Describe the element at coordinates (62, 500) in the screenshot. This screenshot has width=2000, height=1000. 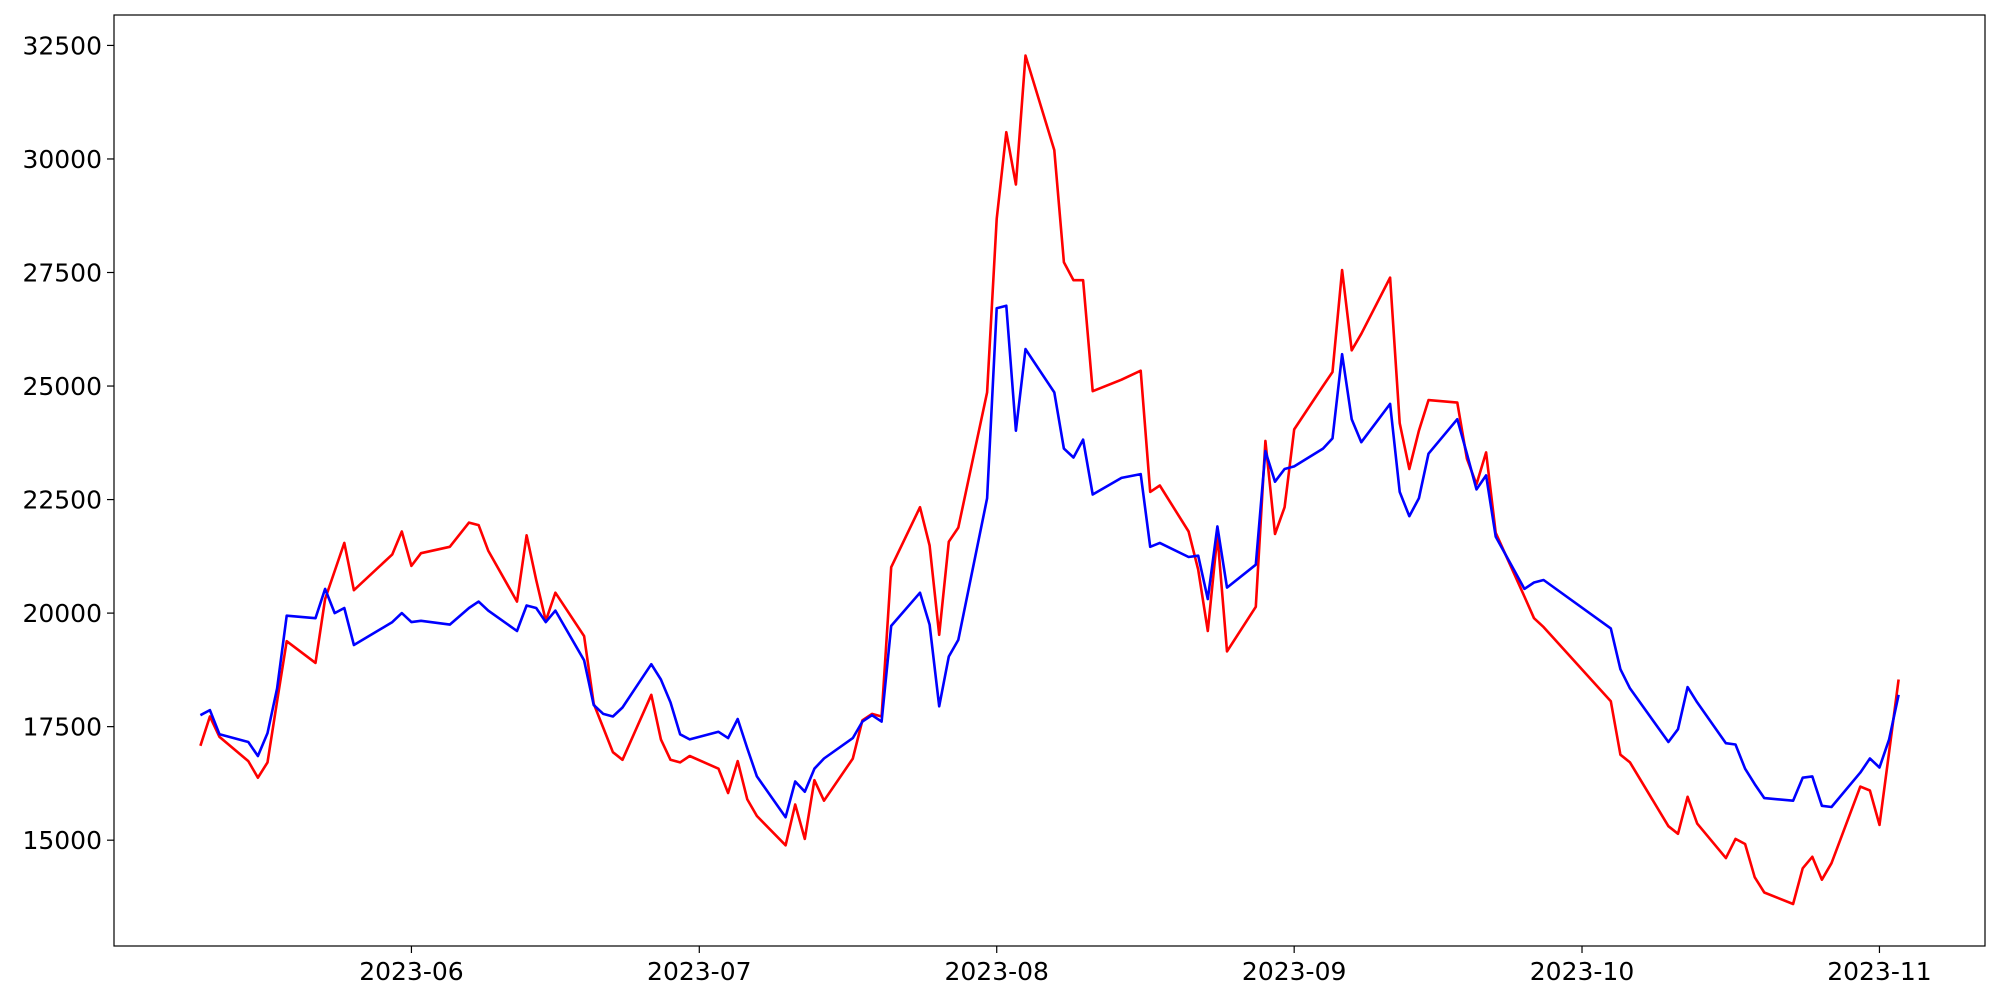
I see `y-tick-label: 22500` at that location.